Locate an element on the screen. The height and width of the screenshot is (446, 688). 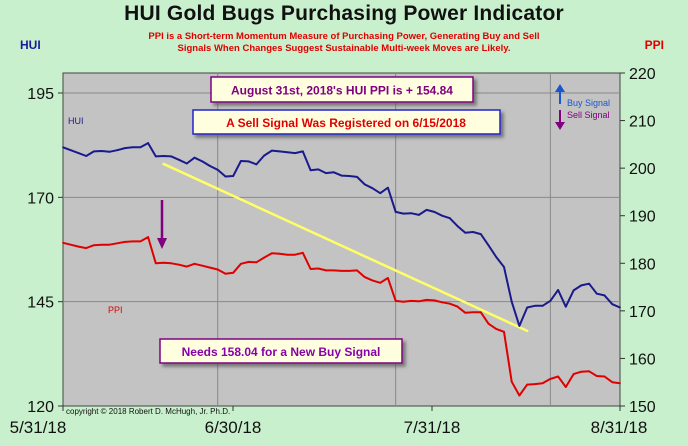
right-tick-label: 160 is located at coordinates (642, 359).